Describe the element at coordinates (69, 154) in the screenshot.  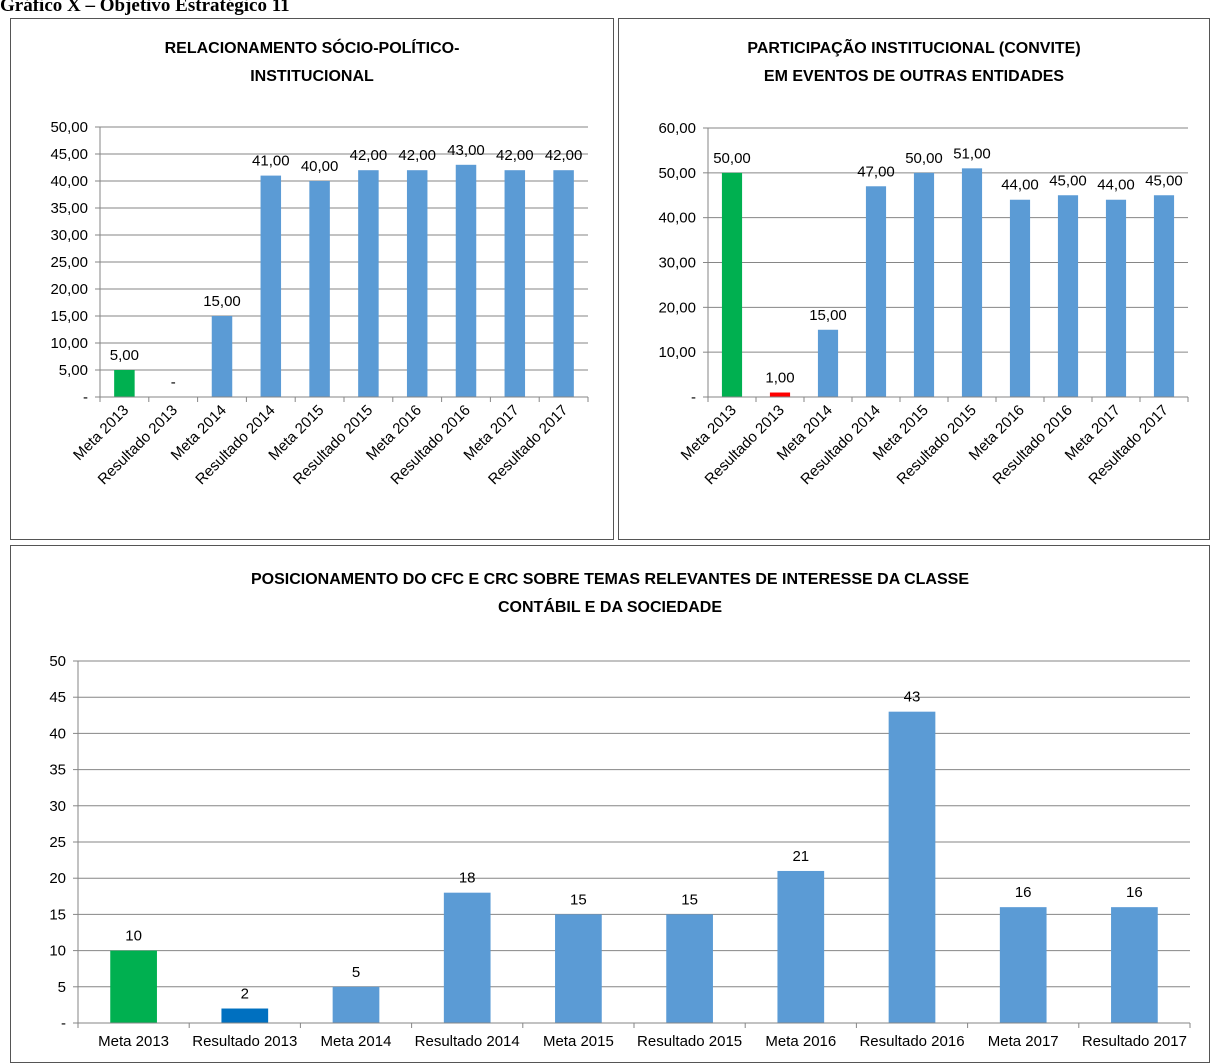
I see `y-tick-label: 45,00` at that location.